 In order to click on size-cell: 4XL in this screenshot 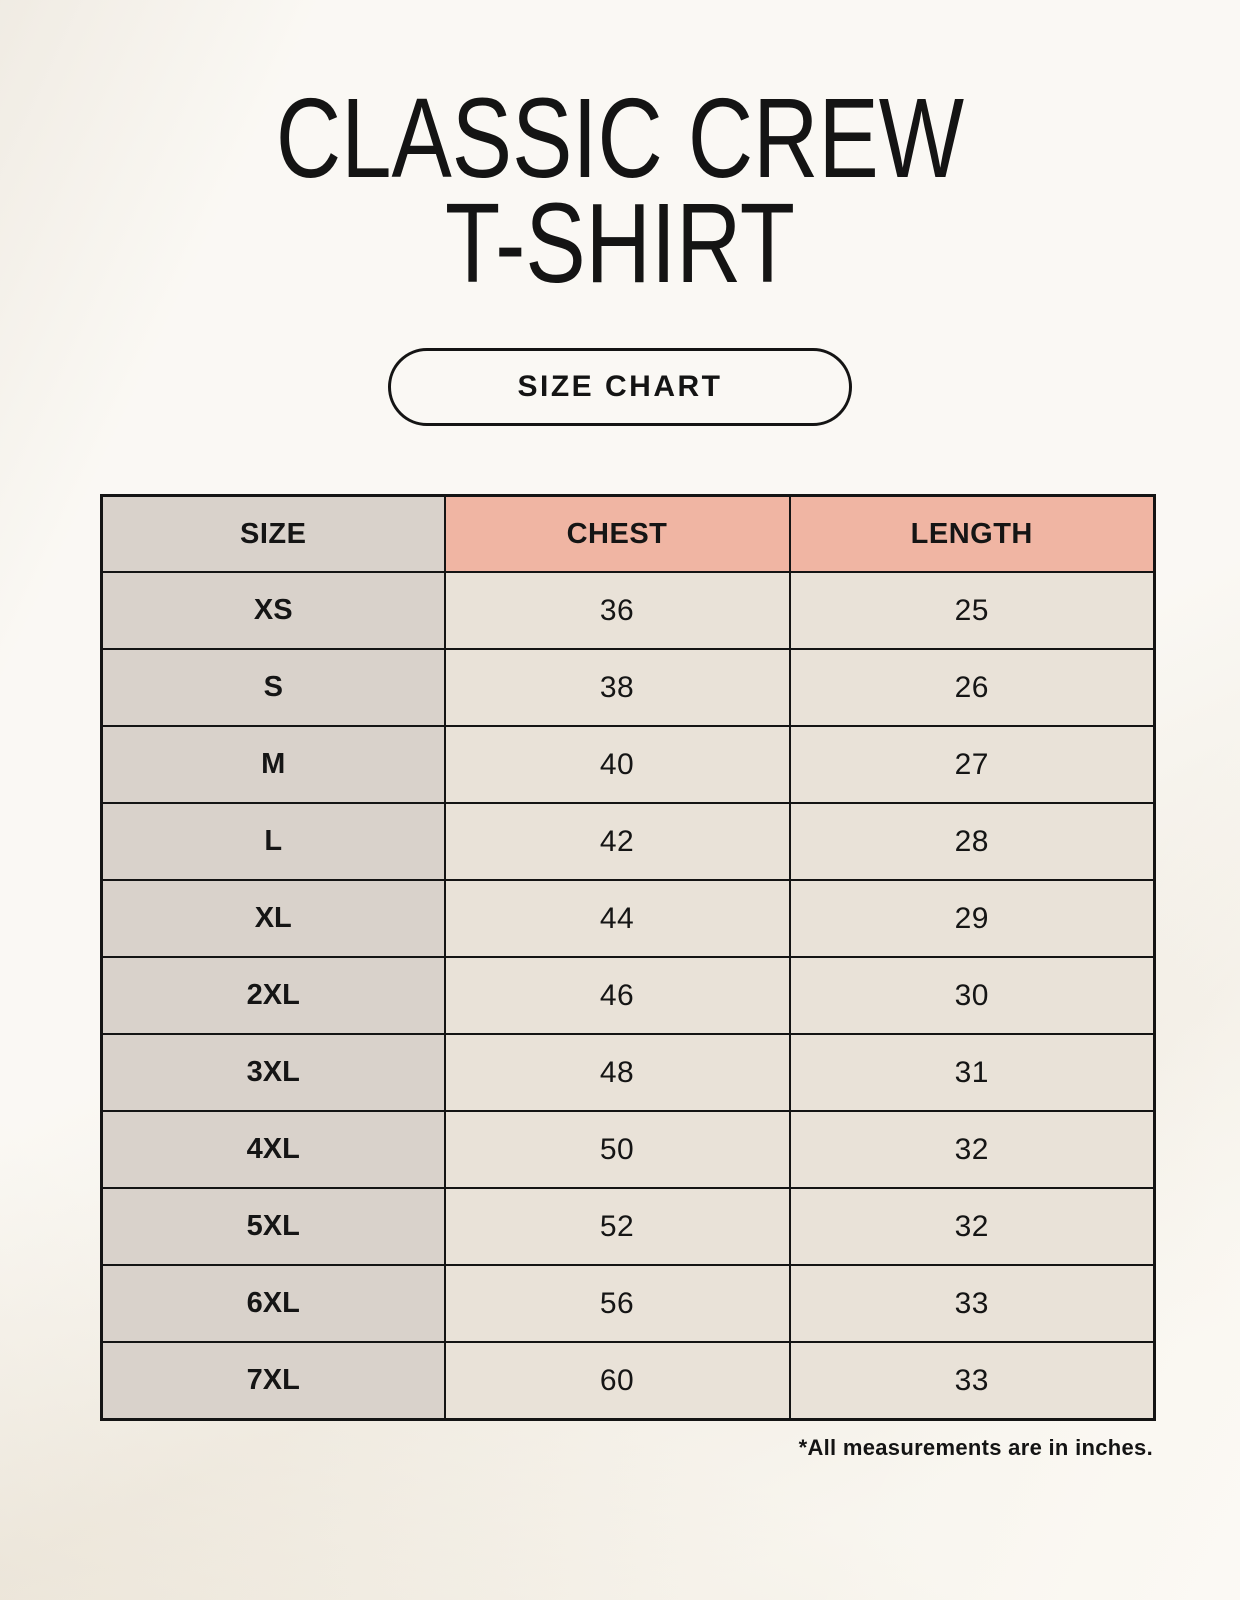, I will do `click(273, 1150)`.